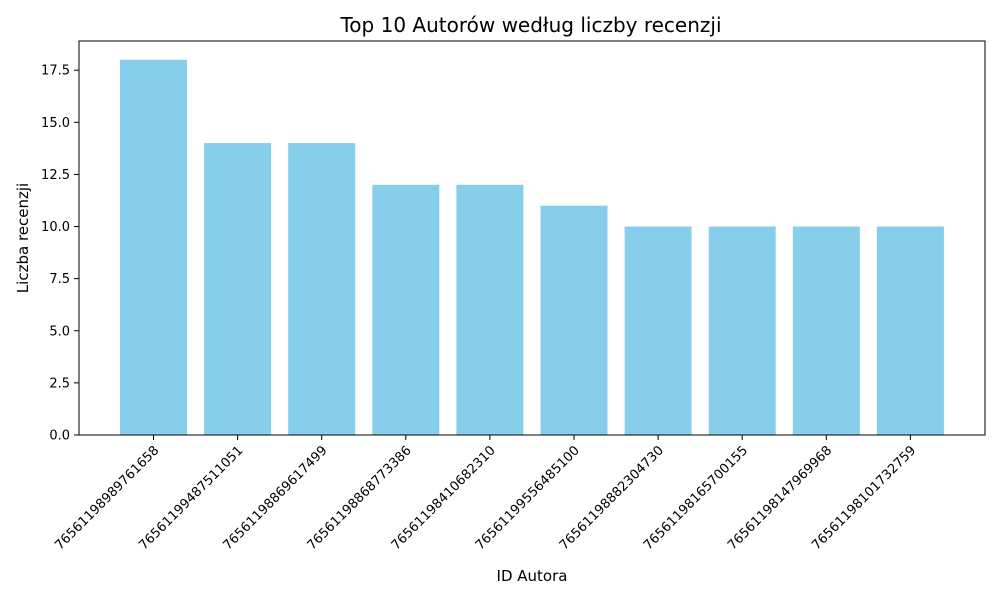  I want to click on y-ticks-group: 0.0 2.5 5.0 7.5 10.0 12.5 15.0 17.5, so click(60, 254).